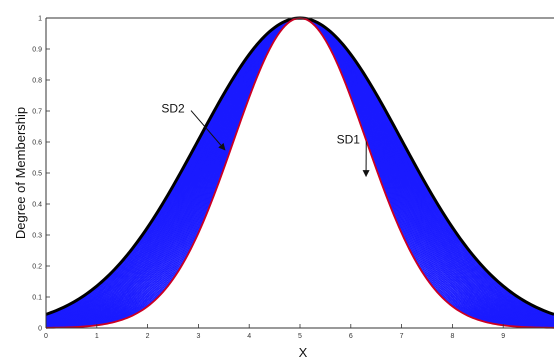 This screenshot has height=363, width=554. What do you see at coordinates (148, 336) in the screenshot?
I see `x-tick-label: 2` at bounding box center [148, 336].